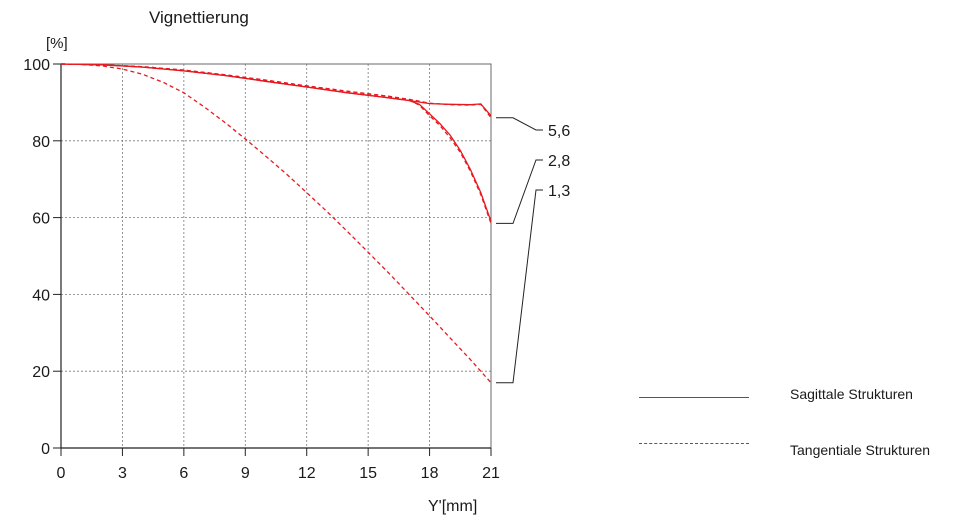 Image resolution: width=972 pixels, height=529 pixels. Describe the element at coordinates (559, 161) in the screenshot. I see `aperture-label: 2,8` at that location.